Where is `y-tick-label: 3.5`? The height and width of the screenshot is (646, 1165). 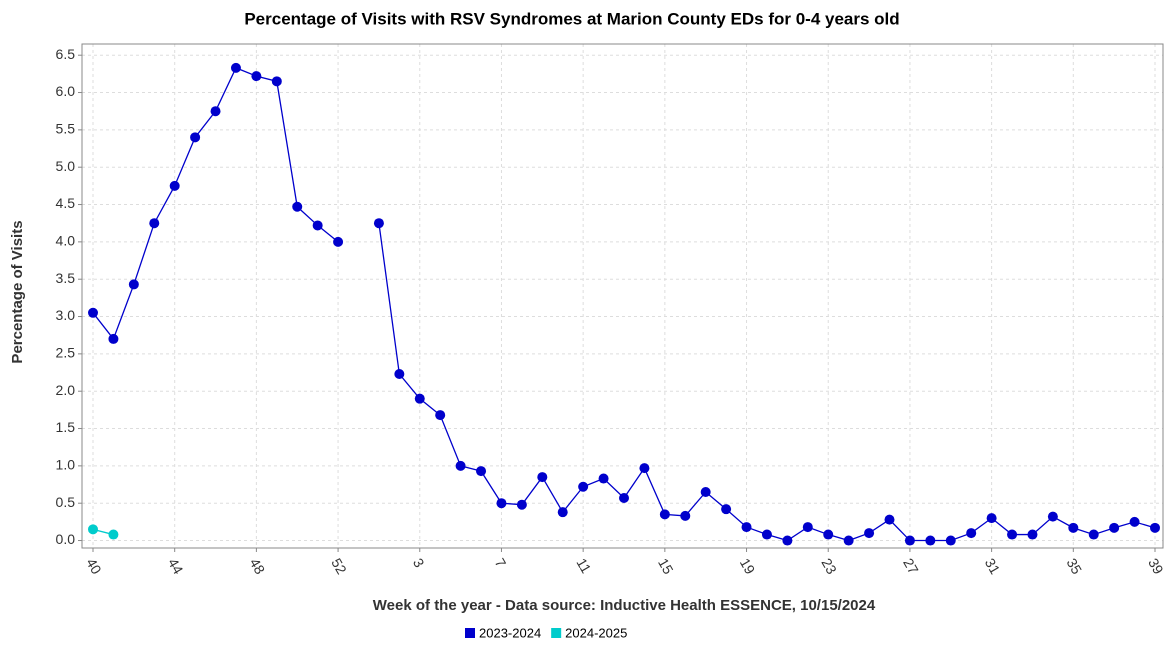 y-tick-label: 3.5 is located at coordinates (66, 278).